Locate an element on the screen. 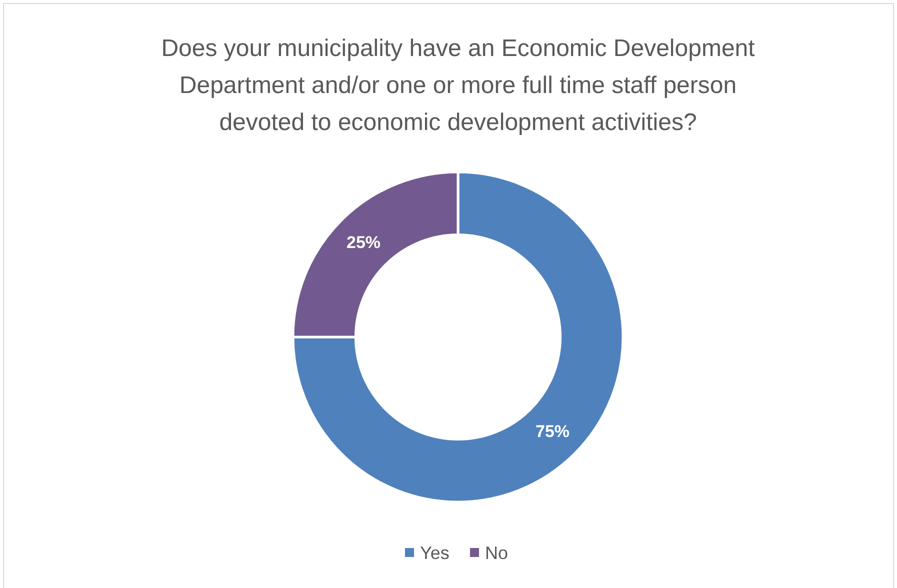 Image resolution: width=897 pixels, height=588 pixels. data-label: 25% is located at coordinates (363, 242).